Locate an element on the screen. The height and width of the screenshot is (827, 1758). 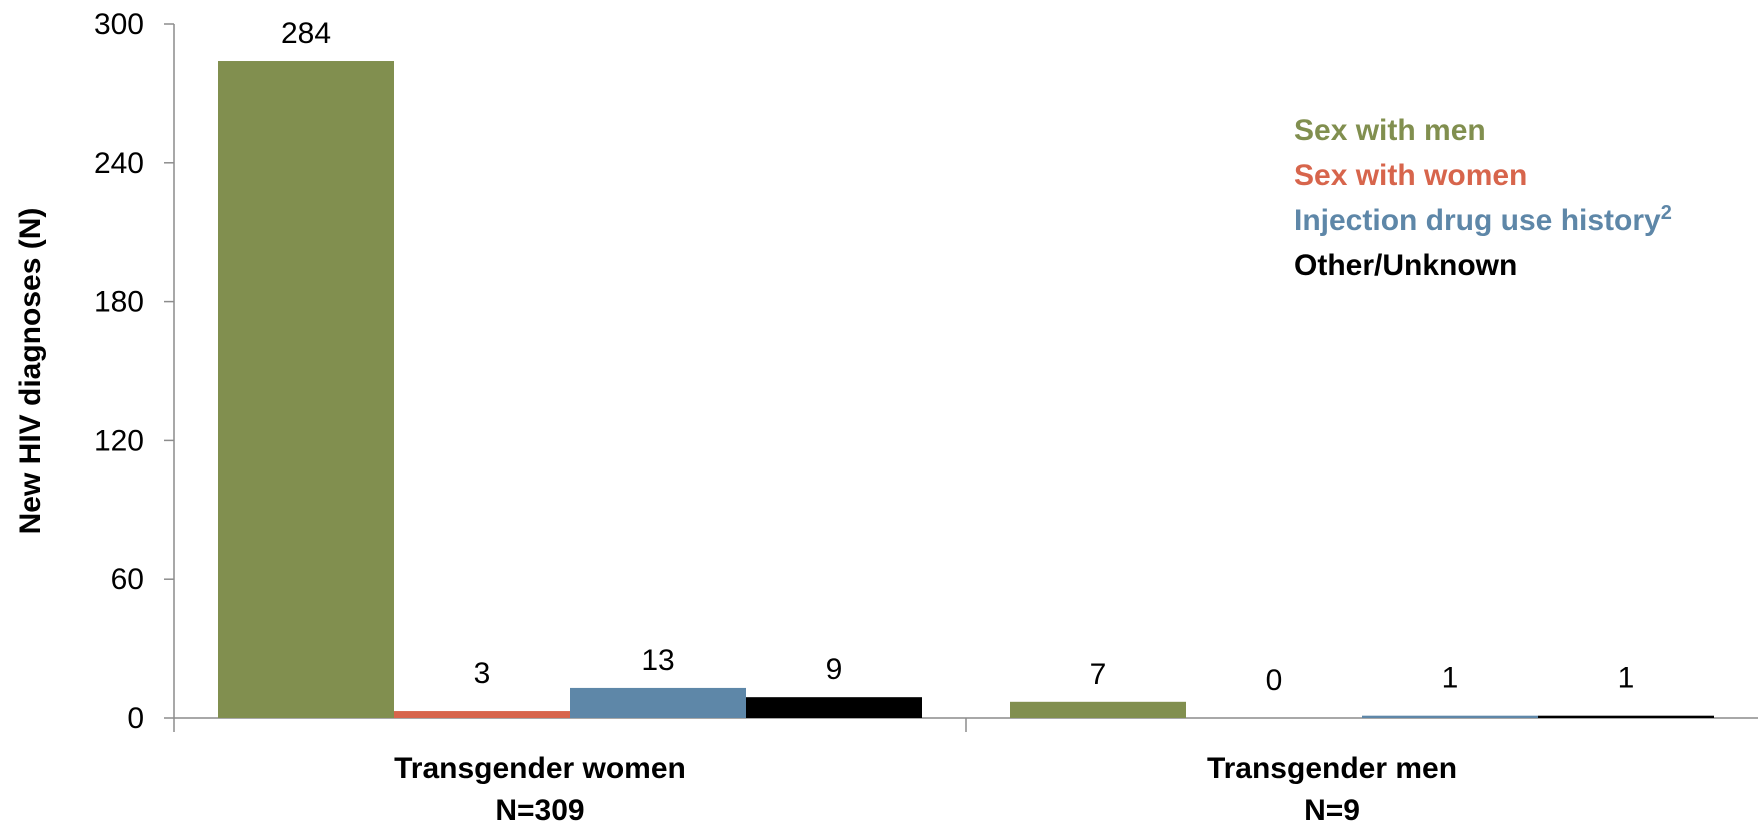
legend-entry-label: Injection drug use history is located at coordinates (1477, 220).